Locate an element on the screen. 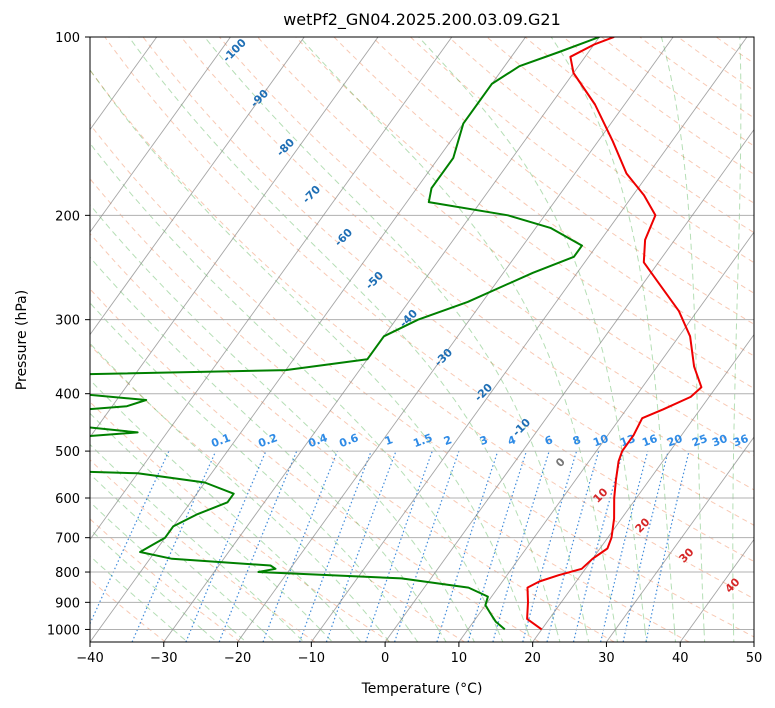 The width and height of the screenshot is (775, 708). mixing-ratio-label: 8 is located at coordinates (577, 440).